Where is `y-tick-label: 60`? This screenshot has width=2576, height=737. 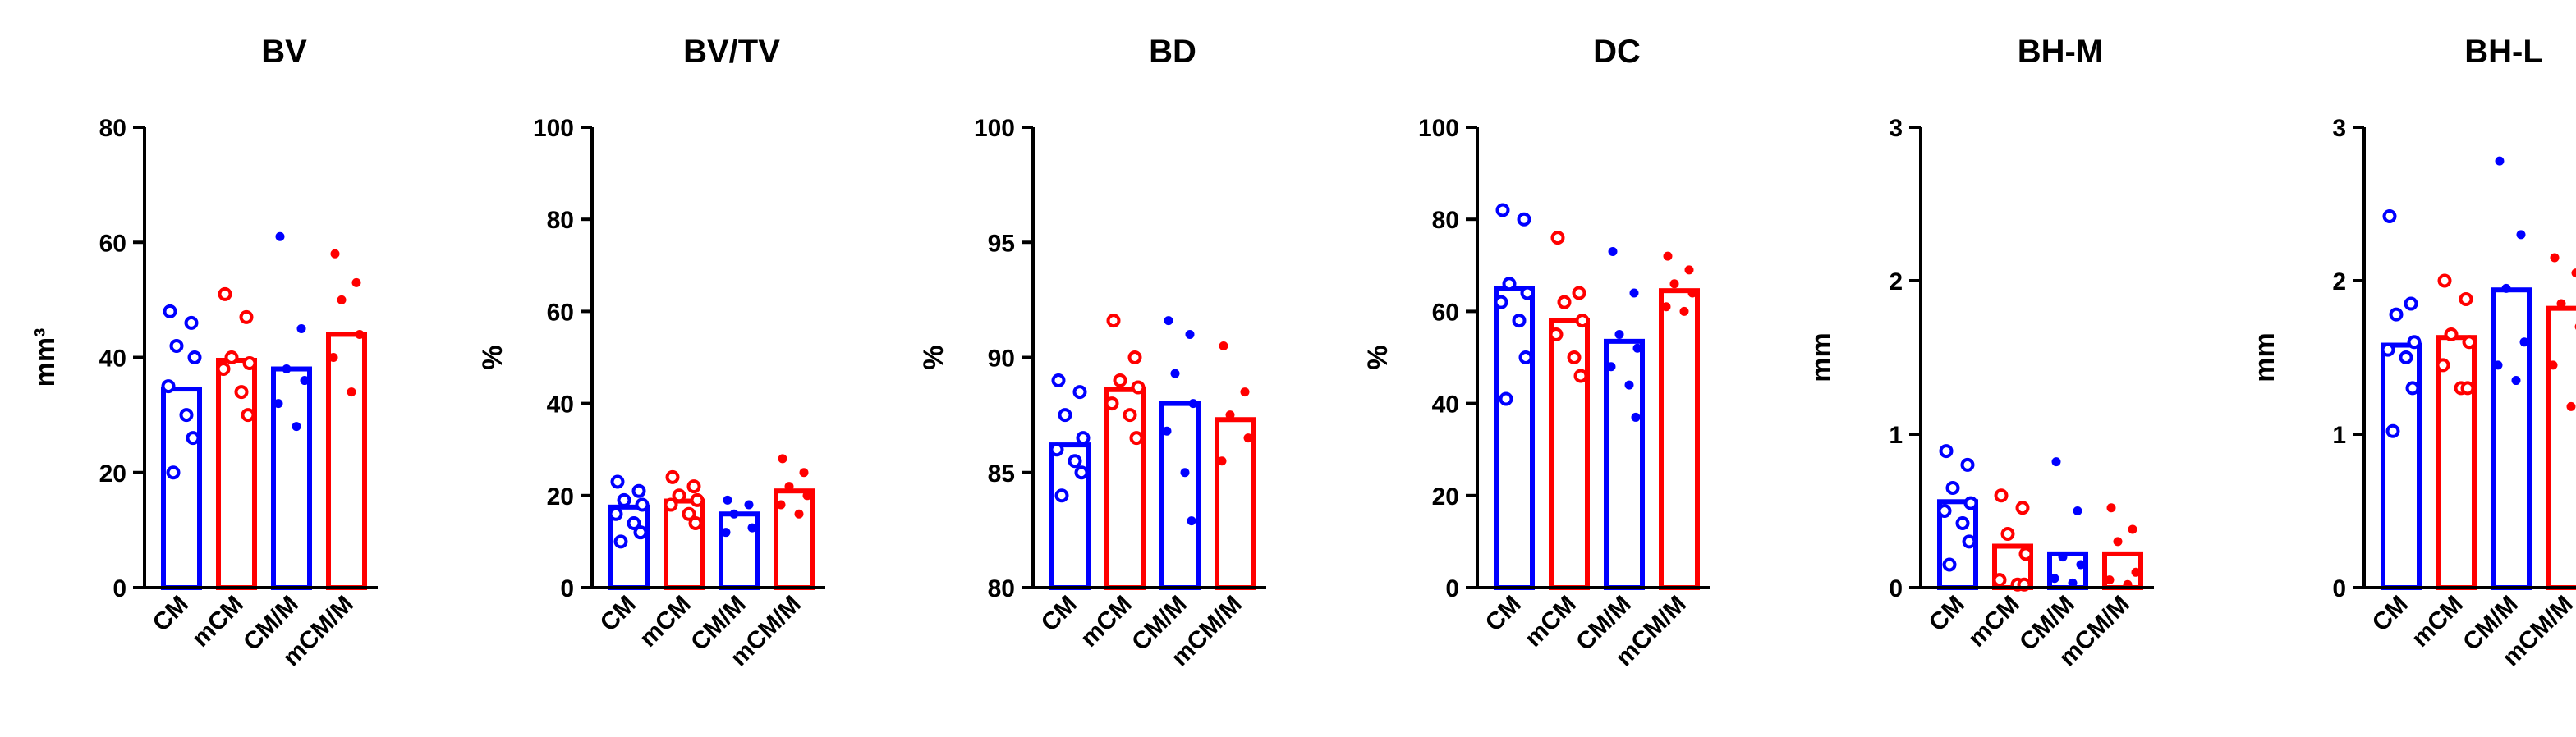 y-tick-label: 60 is located at coordinates (112, 243).